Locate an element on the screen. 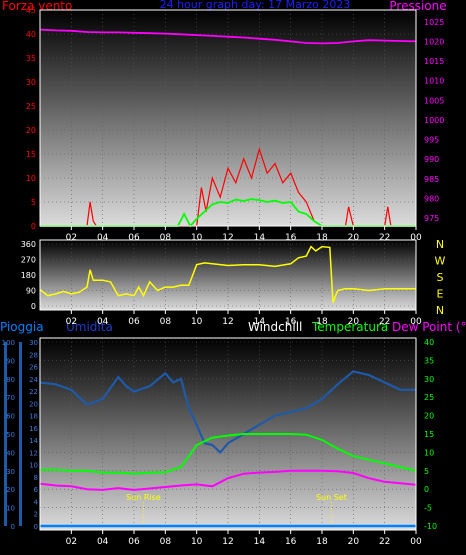  humidity-axis-tick-label: 40 is located at coordinates (10, 453).